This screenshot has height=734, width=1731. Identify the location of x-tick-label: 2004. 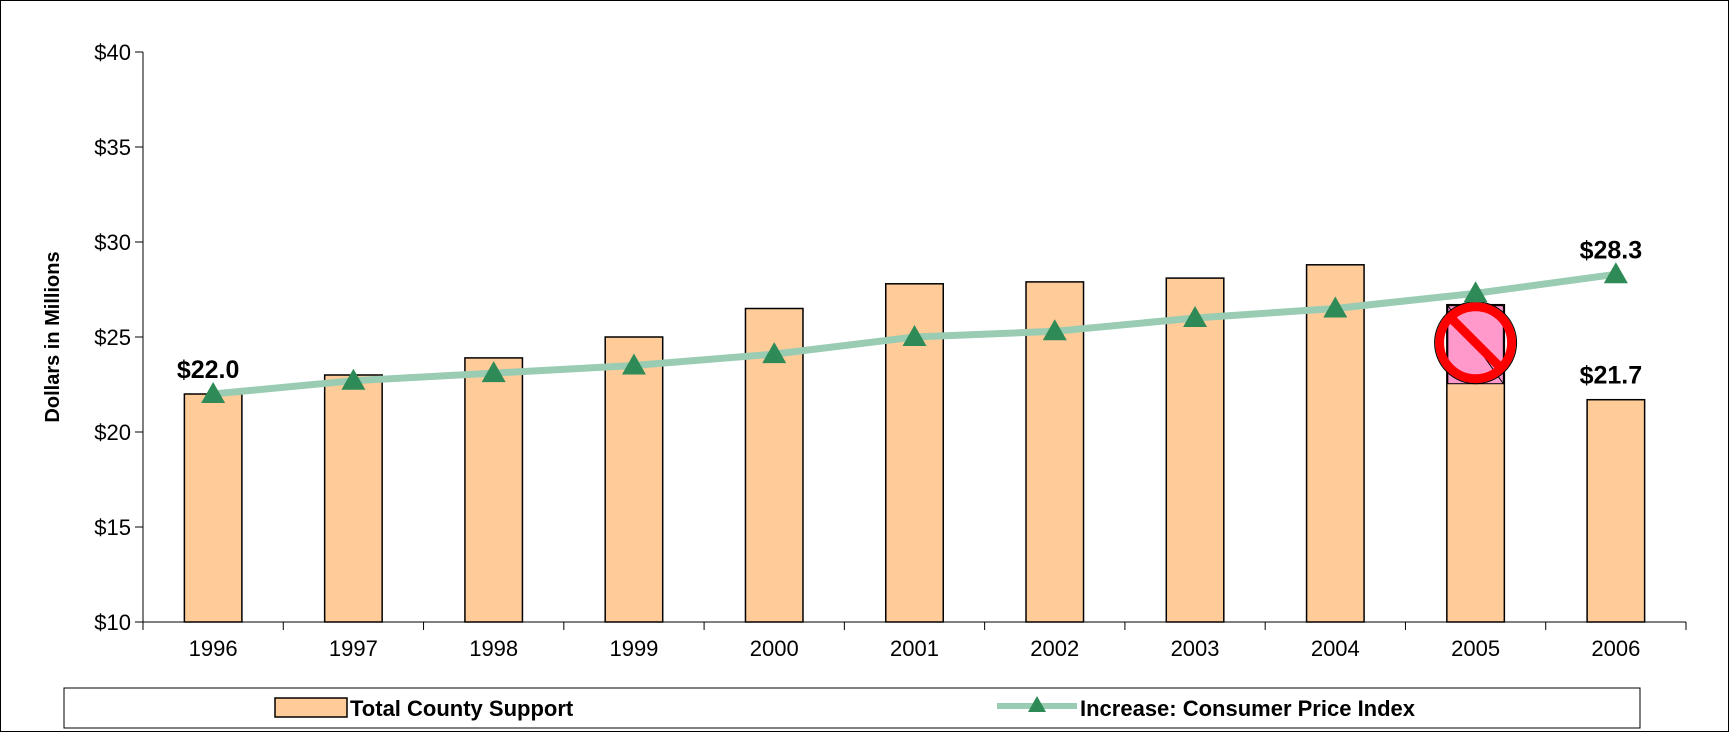
(1335, 648).